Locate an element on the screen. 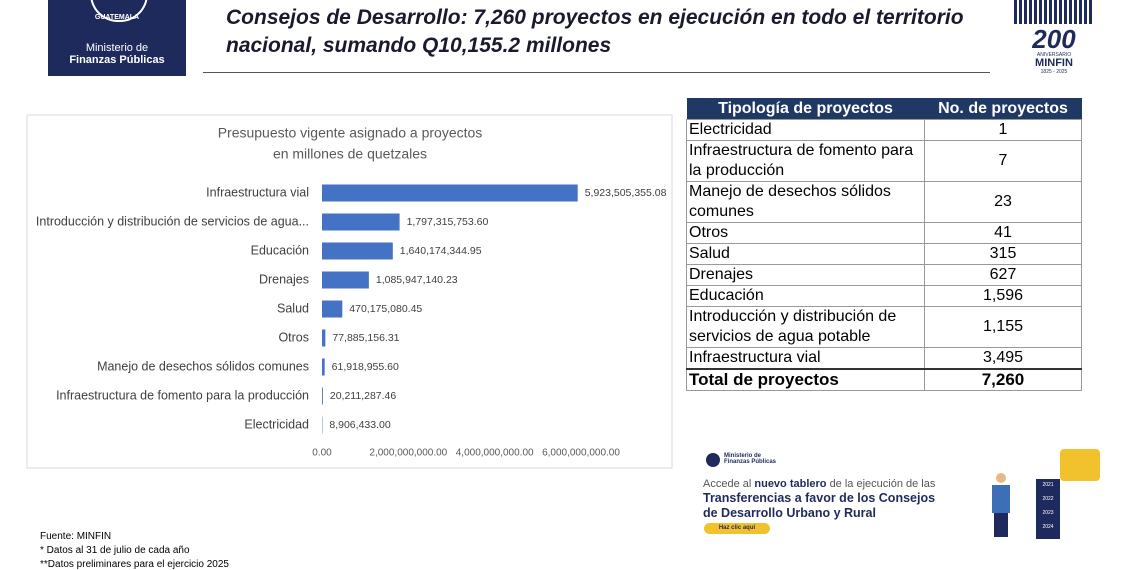  value-label: 20,211,287.46 is located at coordinates (363, 396).